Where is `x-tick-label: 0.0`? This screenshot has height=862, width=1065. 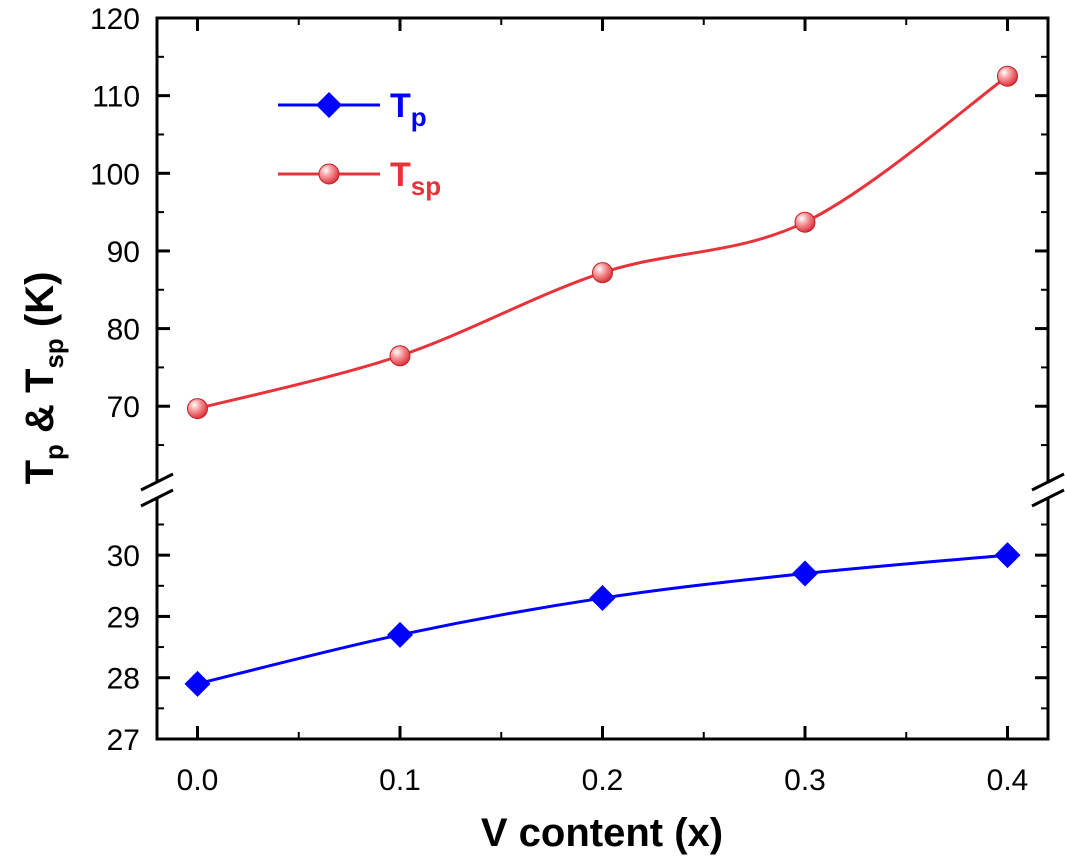
x-tick-label: 0.0 is located at coordinates (198, 780).